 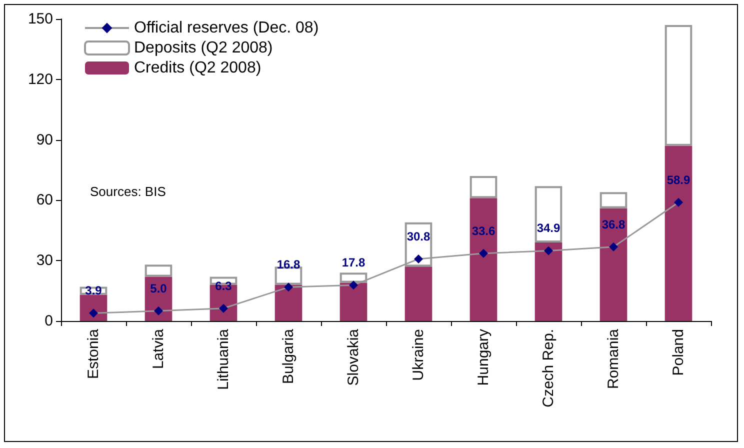 I want to click on data-label: 17.8, so click(x=354, y=263).